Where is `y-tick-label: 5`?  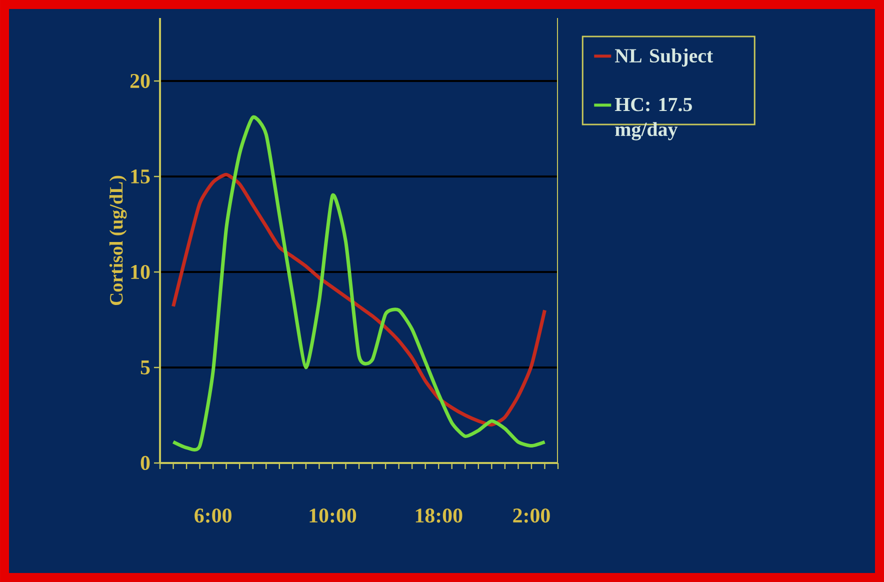
y-tick-label: 5 is located at coordinates (145, 367).